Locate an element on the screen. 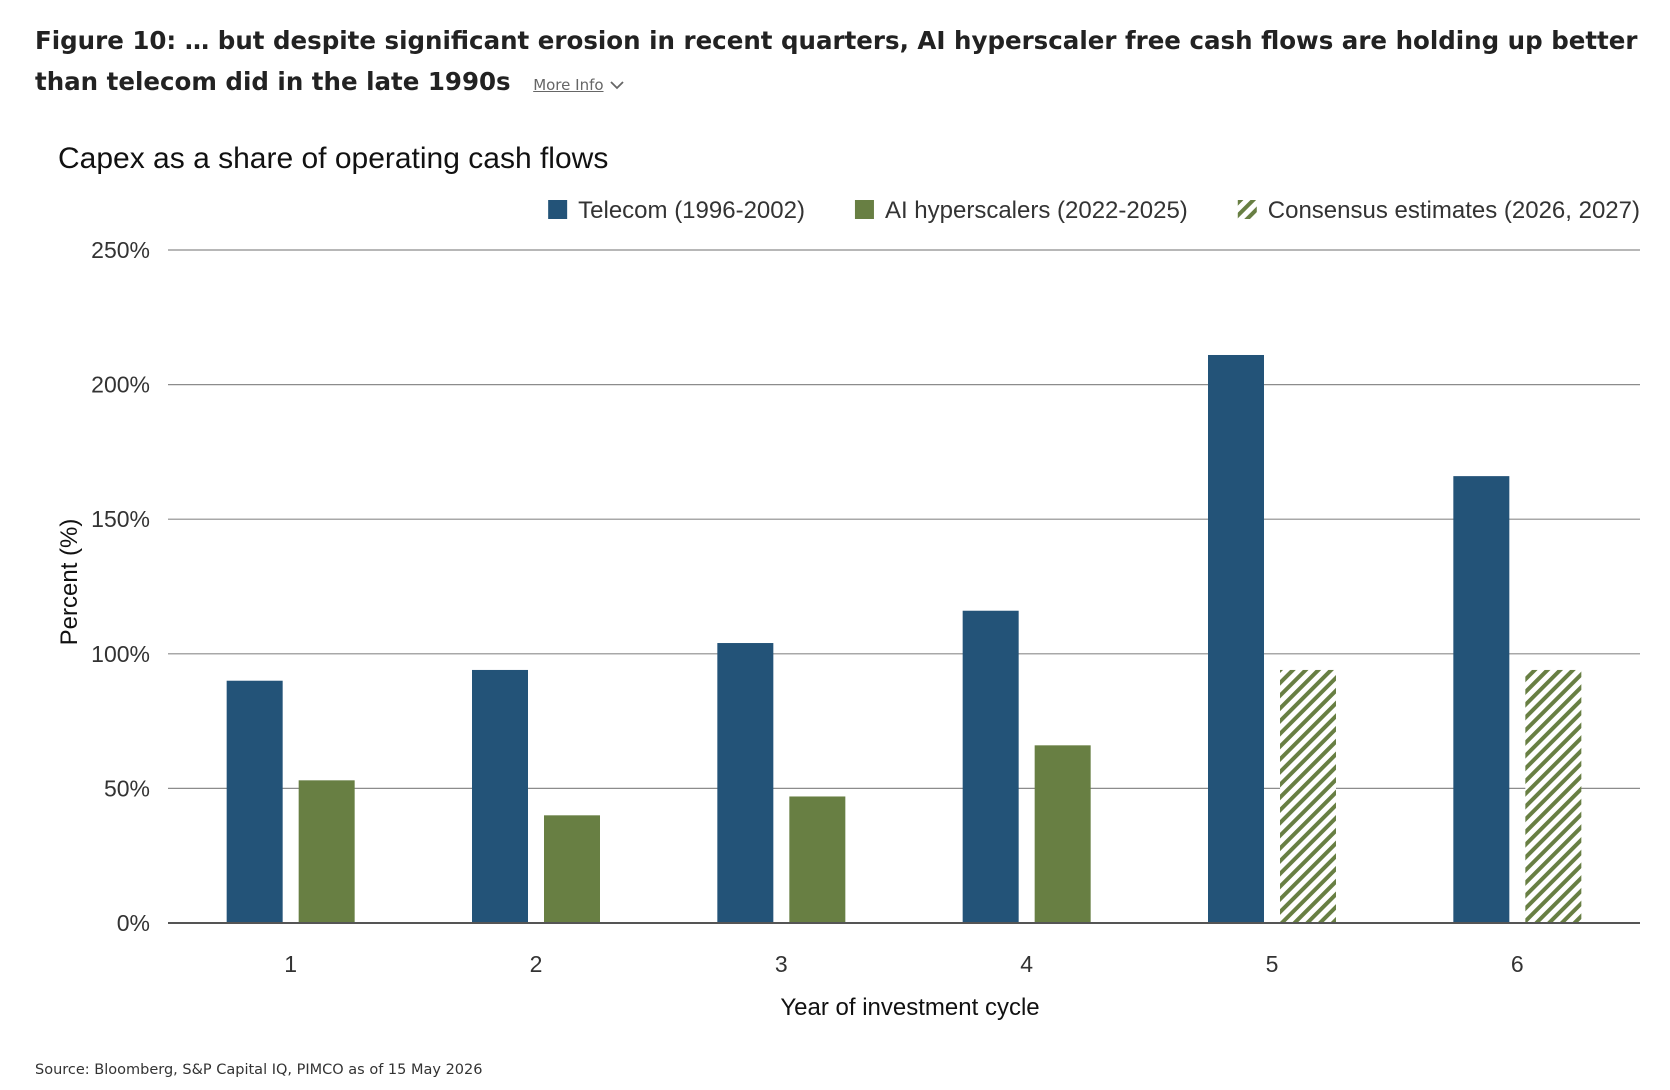 The width and height of the screenshot is (1670, 1090). more-info-link: More Info is located at coordinates (578, 85).